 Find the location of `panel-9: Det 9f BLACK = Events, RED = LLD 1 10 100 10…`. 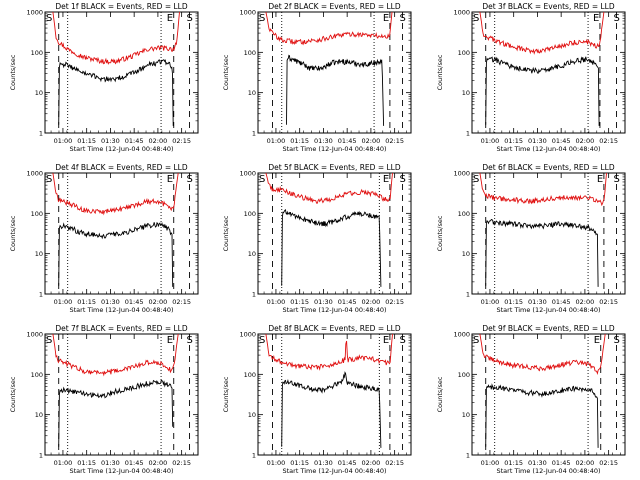

panel-9: Det 9f BLACK = Events, RED = LLD 1 10 100 10… is located at coordinates (531, 399).